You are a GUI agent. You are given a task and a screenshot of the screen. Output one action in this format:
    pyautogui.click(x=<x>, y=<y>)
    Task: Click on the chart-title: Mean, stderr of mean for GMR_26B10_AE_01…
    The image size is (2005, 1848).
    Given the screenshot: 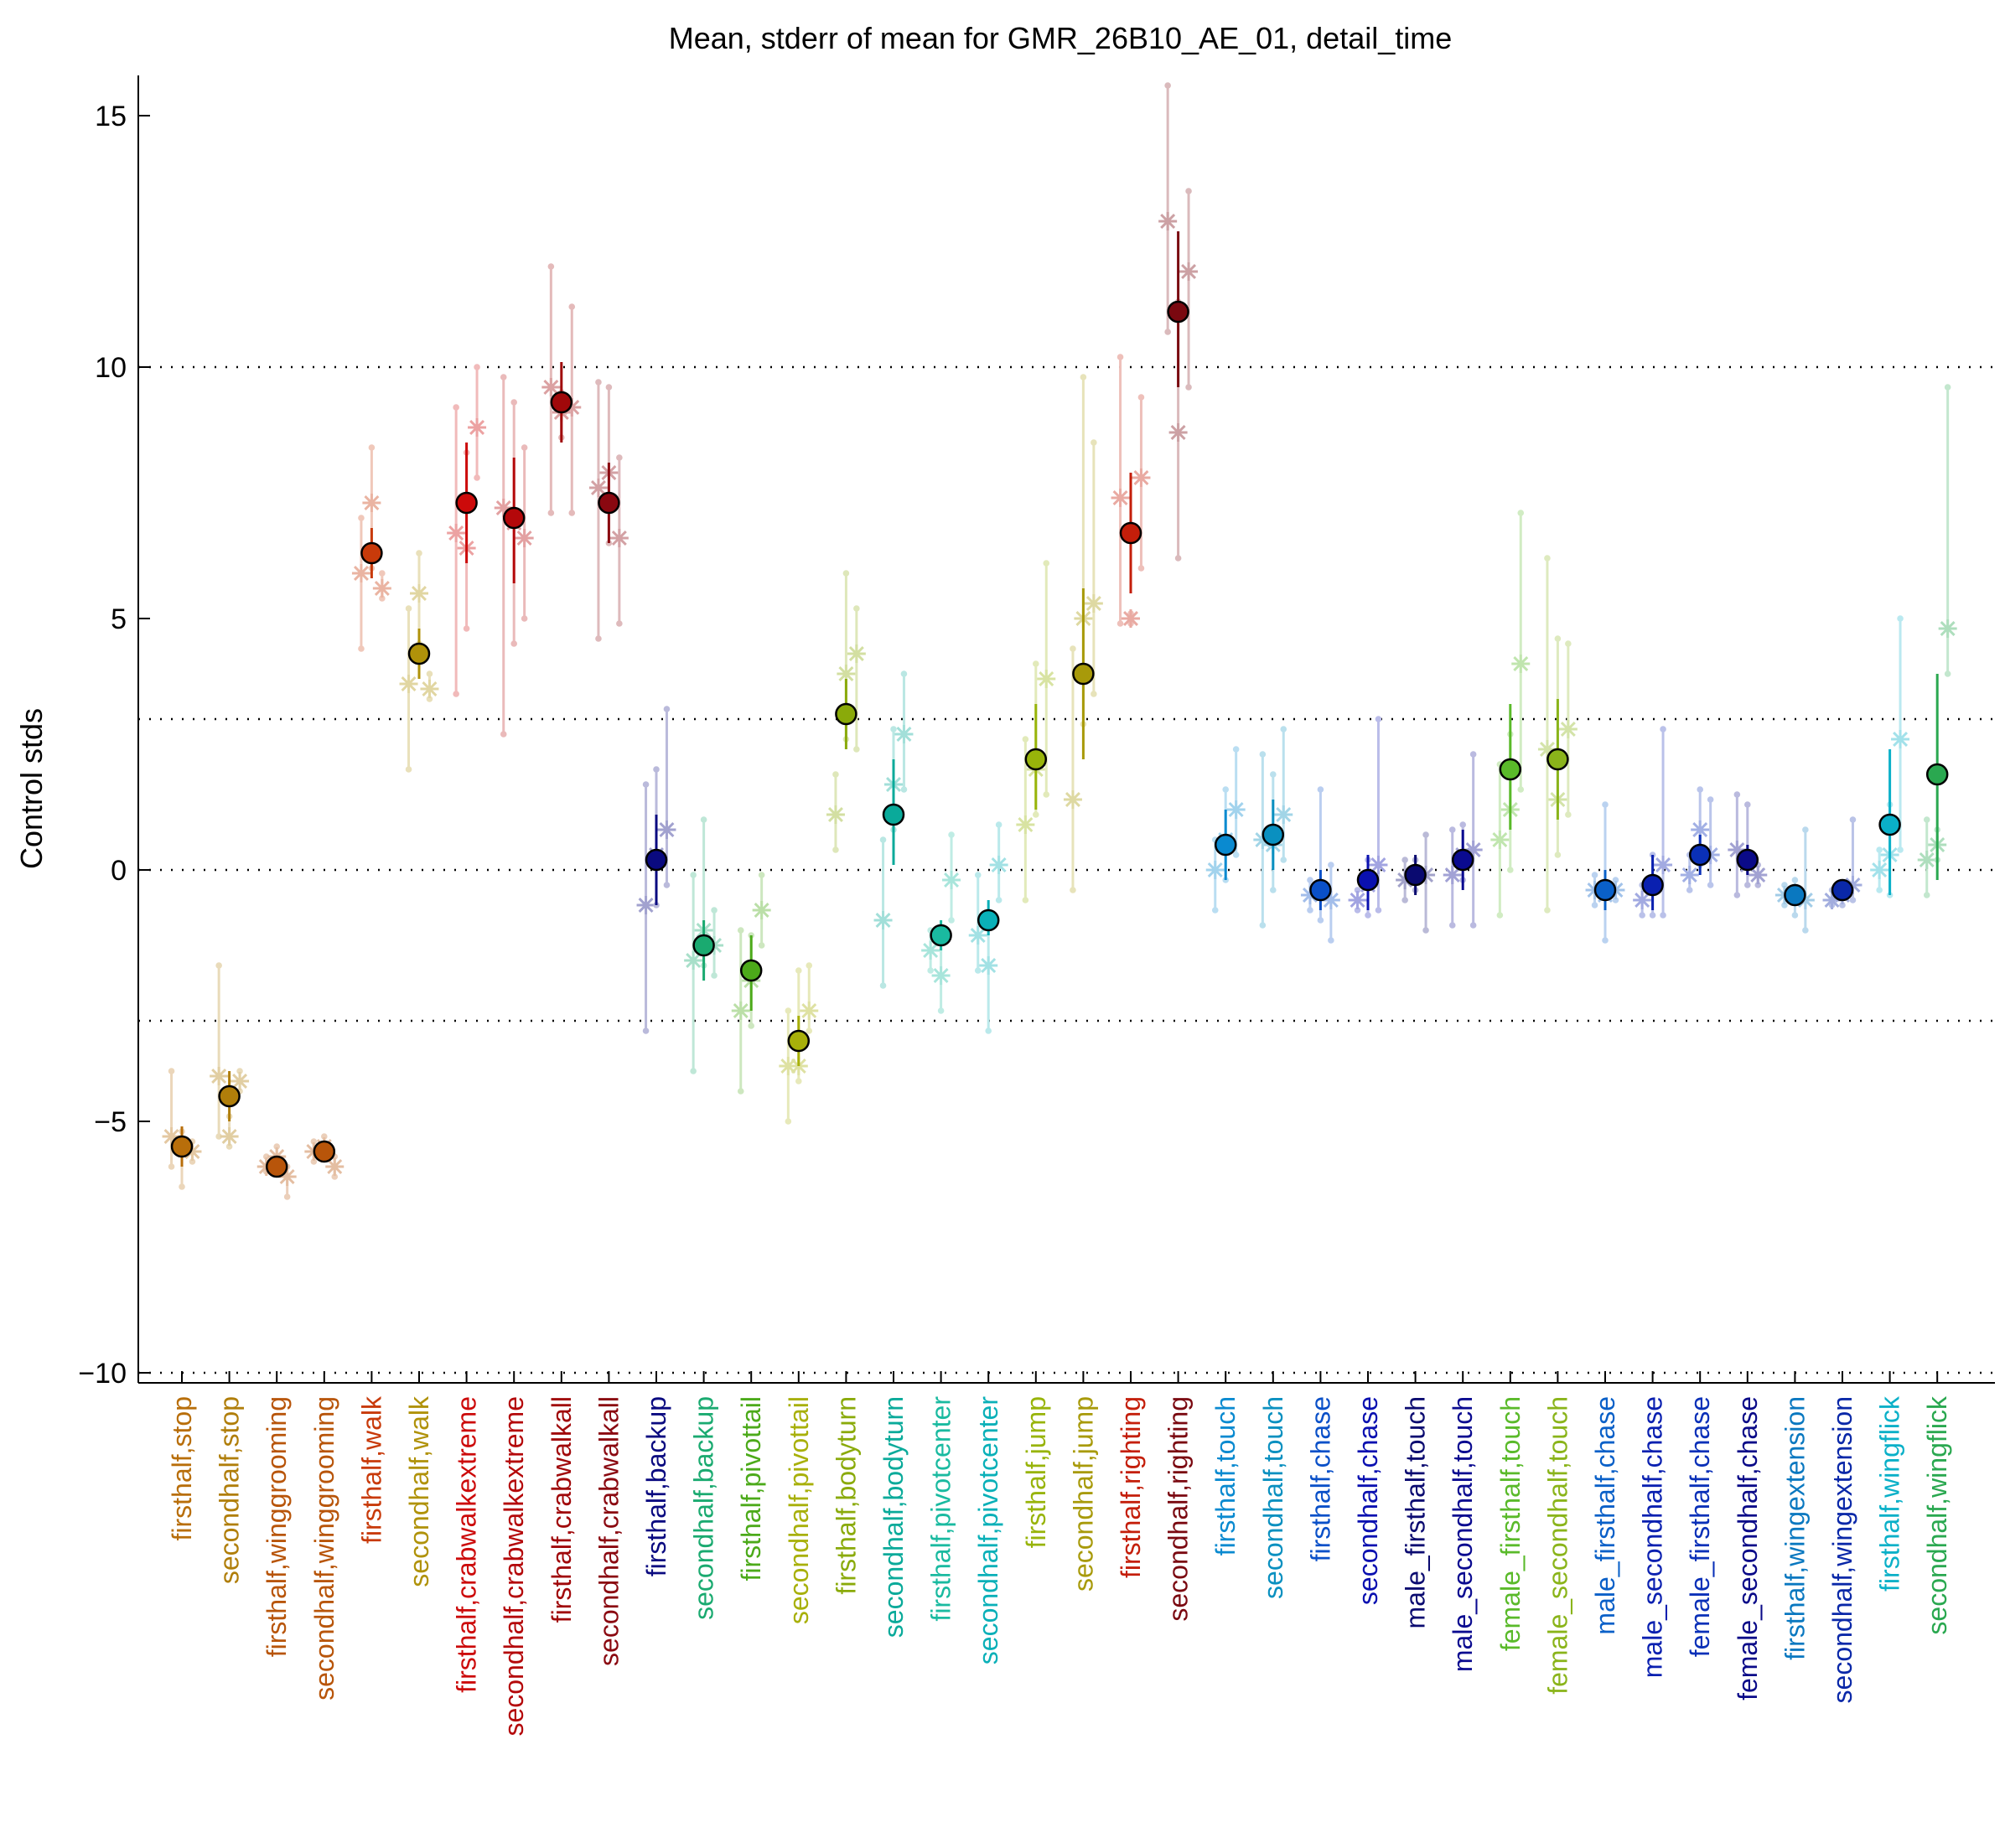 What is the action you would take?
    pyautogui.click(x=1061, y=38)
    